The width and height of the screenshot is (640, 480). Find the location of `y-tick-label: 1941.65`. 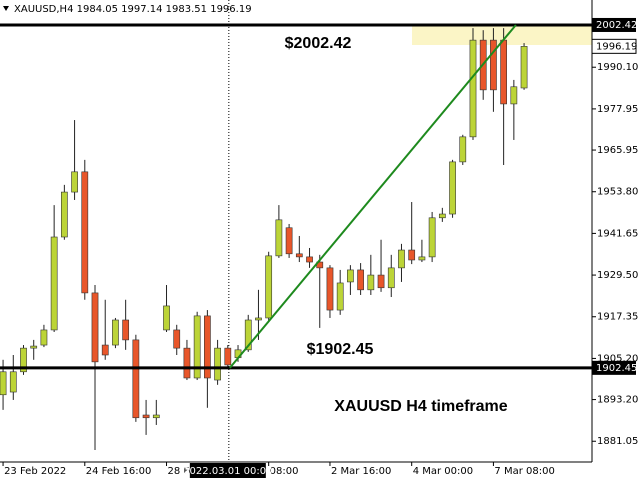

y-tick-label: 1941.65 is located at coordinates (617, 233).